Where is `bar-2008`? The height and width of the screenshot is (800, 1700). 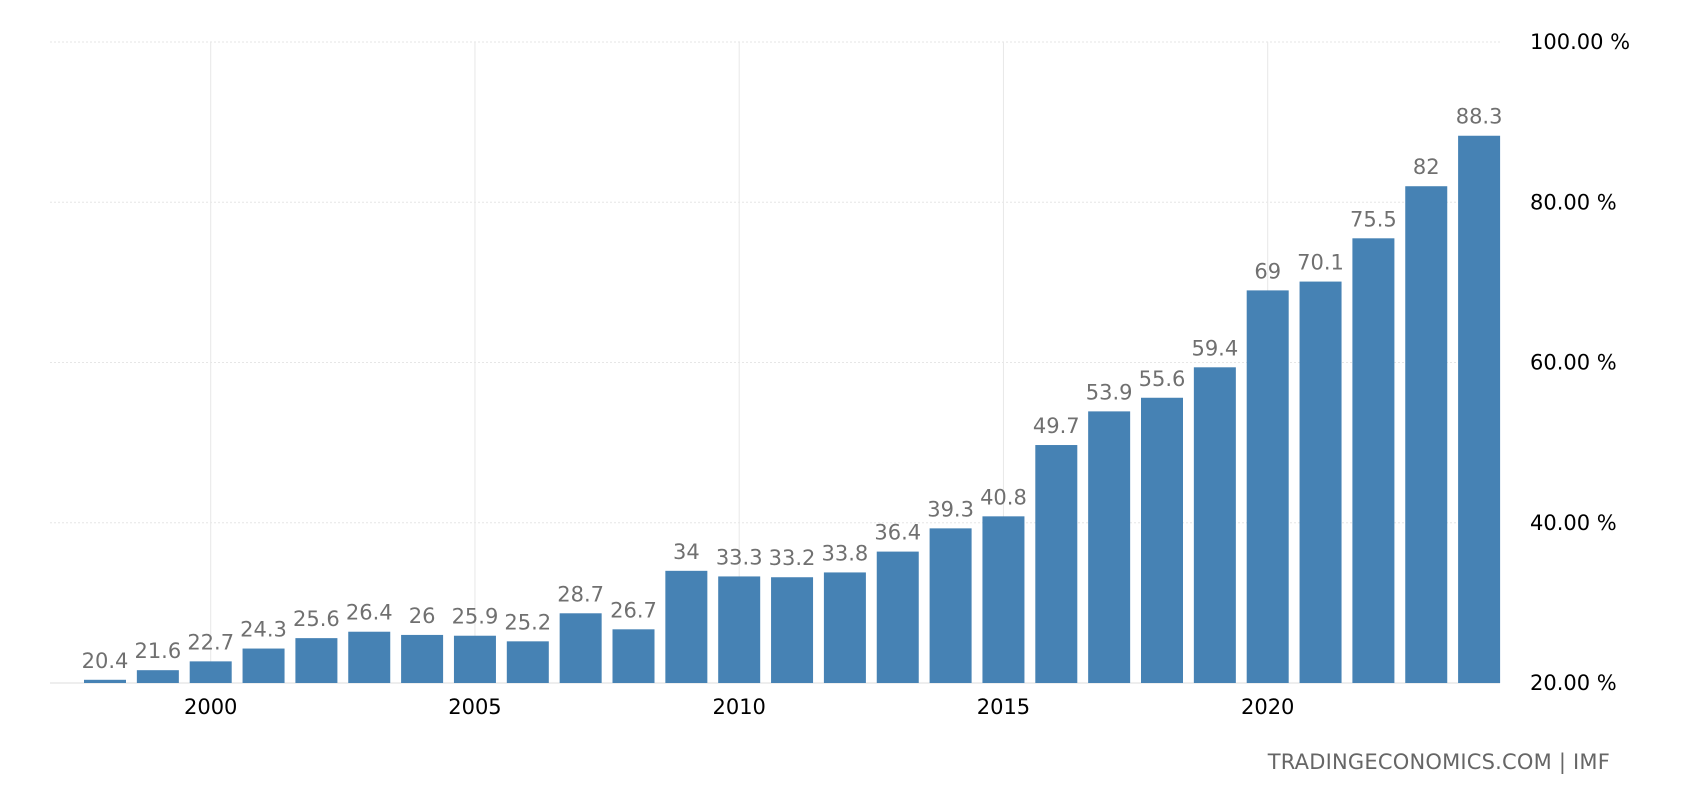
bar-2008 is located at coordinates (633, 656).